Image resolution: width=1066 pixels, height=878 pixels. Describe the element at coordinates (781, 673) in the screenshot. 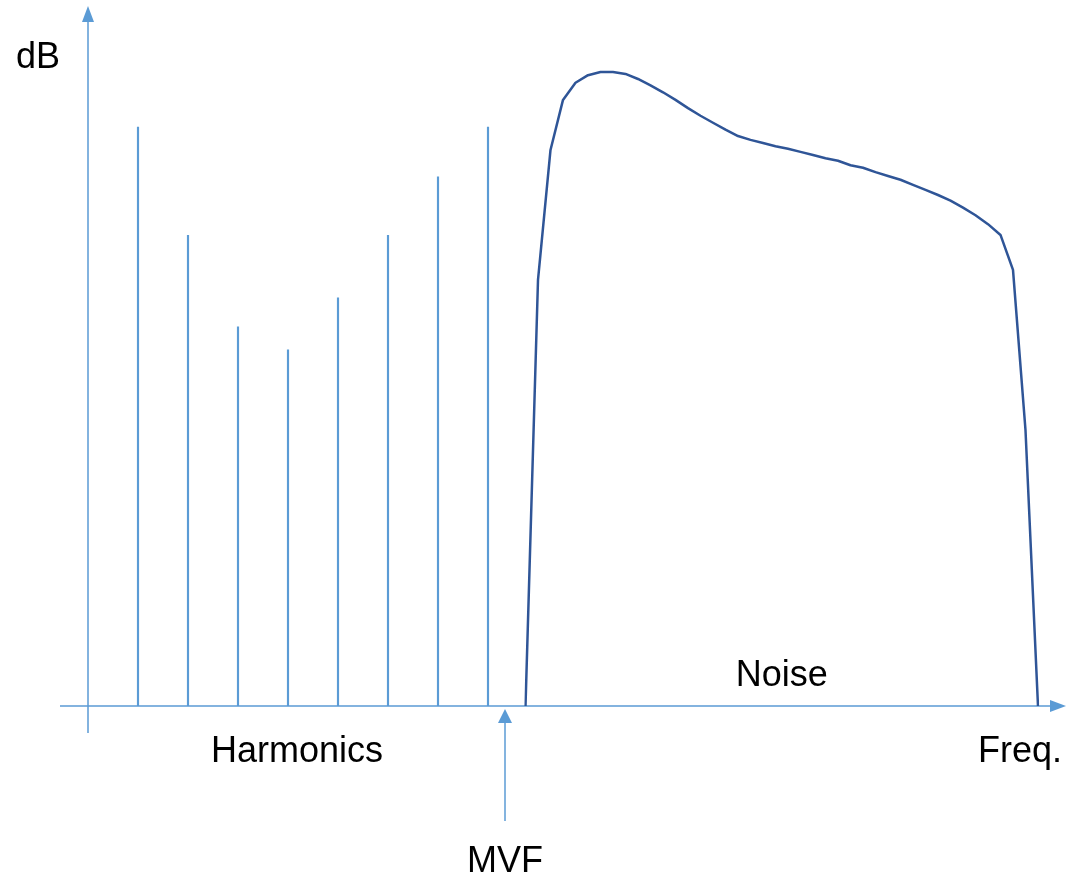

I see `annotation: Noise` at that location.